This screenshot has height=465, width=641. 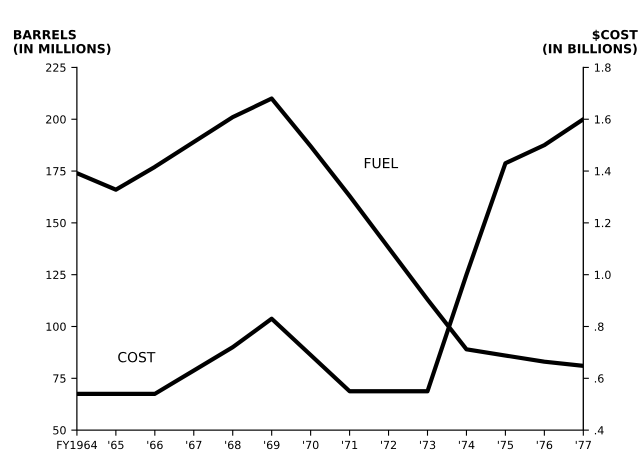 I want to click on y2-tick-label: 1.4, so click(x=602, y=171).